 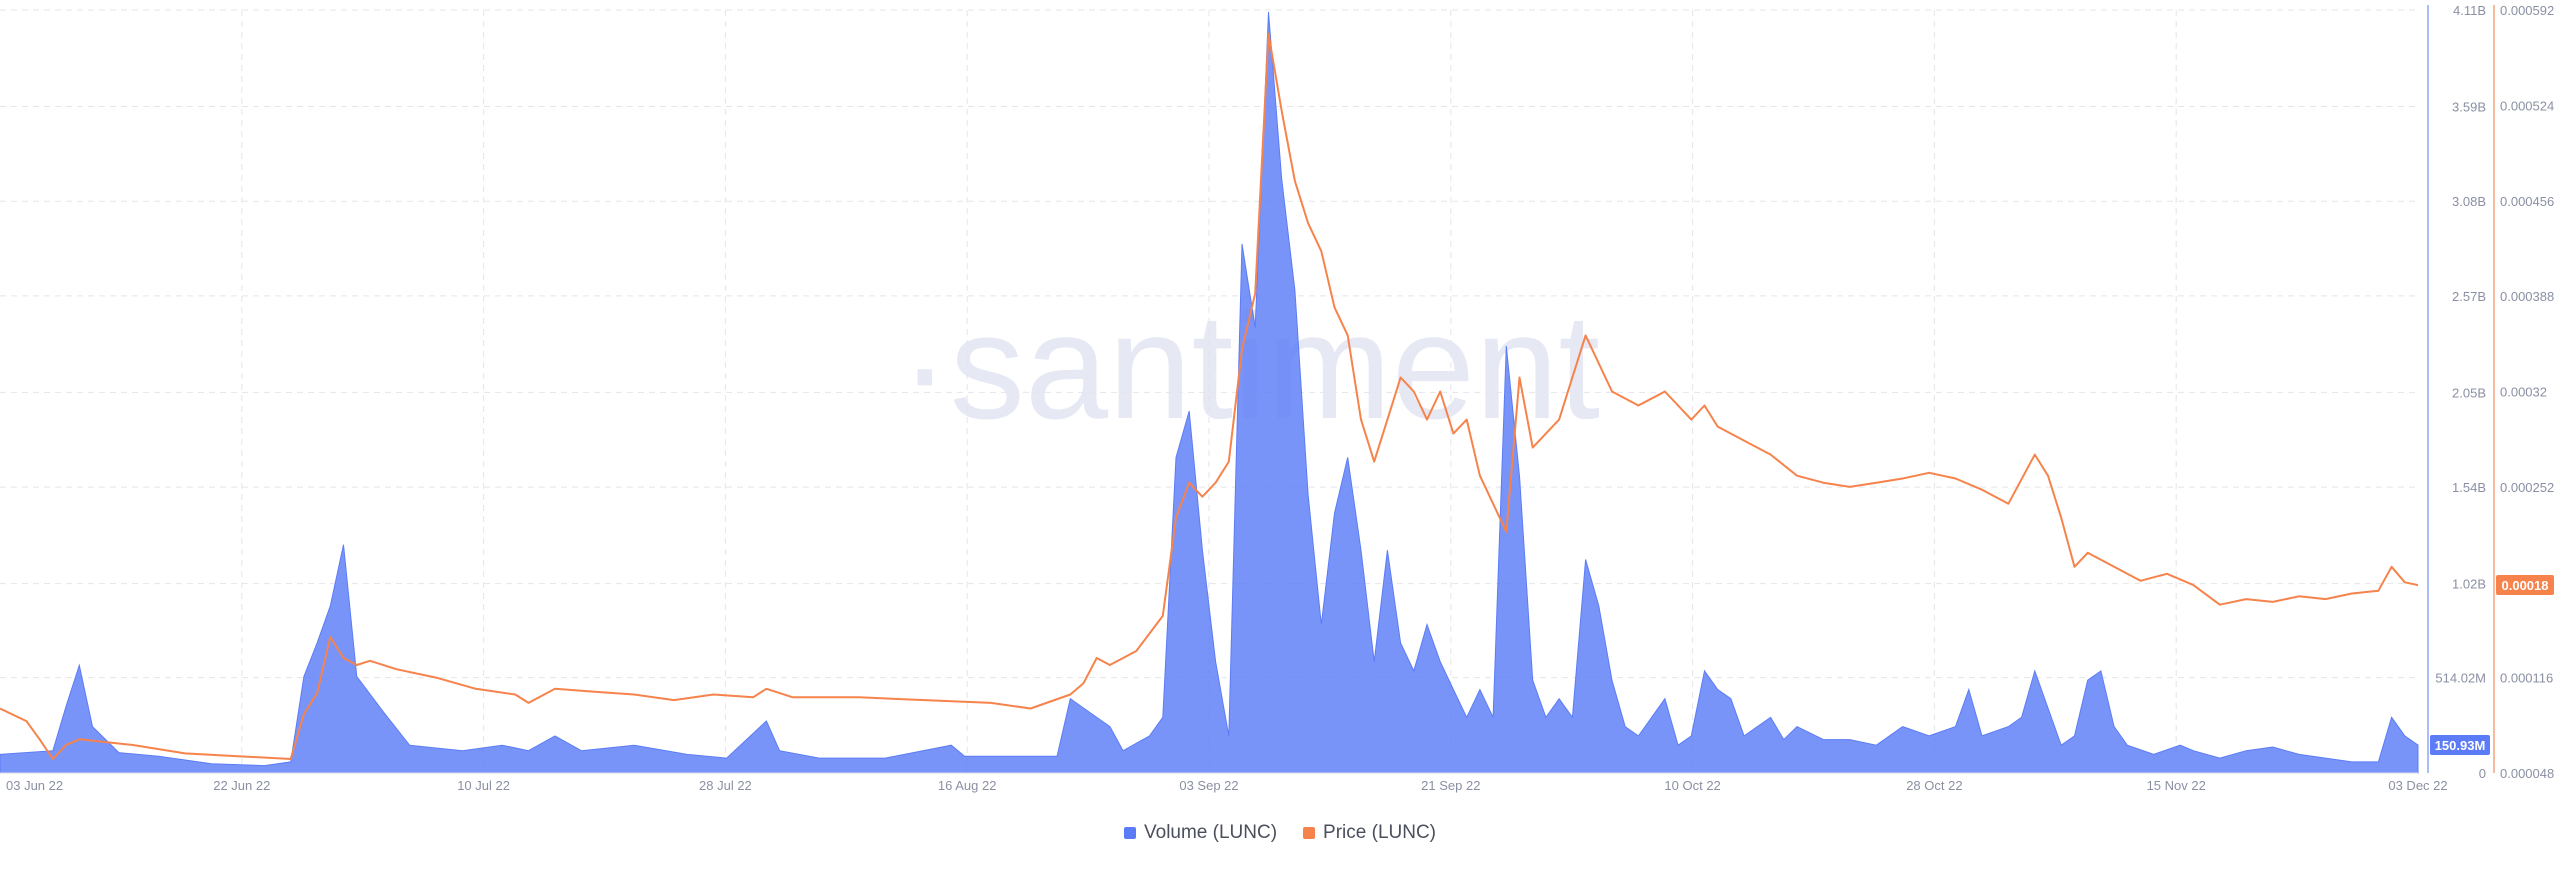 I want to click on volume-tick-label: 4.11B, so click(x=2469, y=10).